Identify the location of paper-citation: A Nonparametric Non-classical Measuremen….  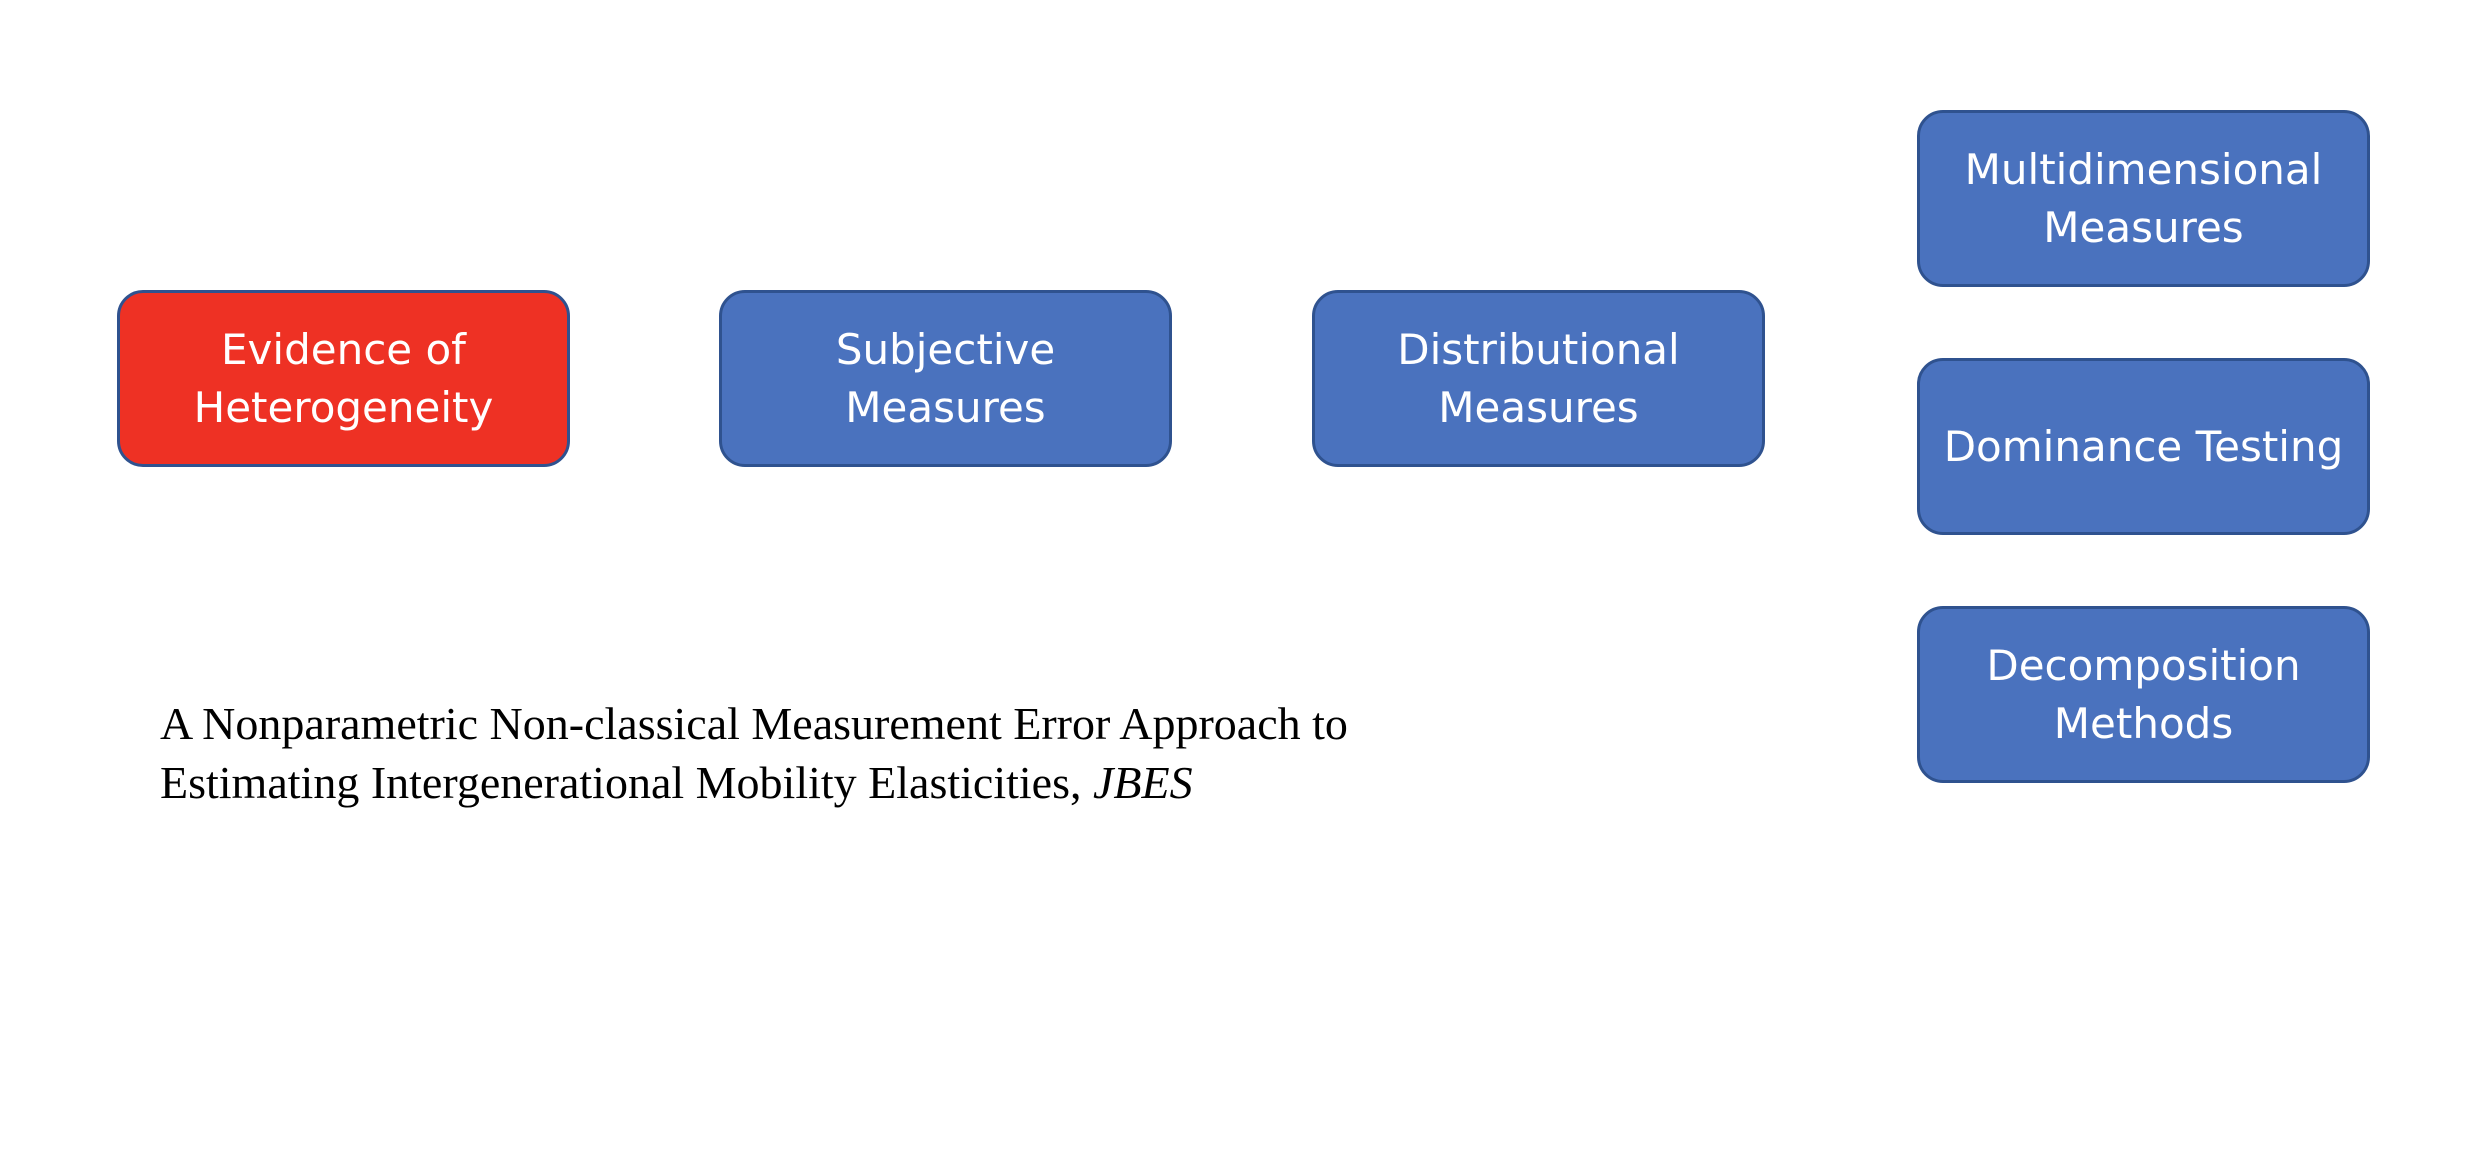
(860, 753).